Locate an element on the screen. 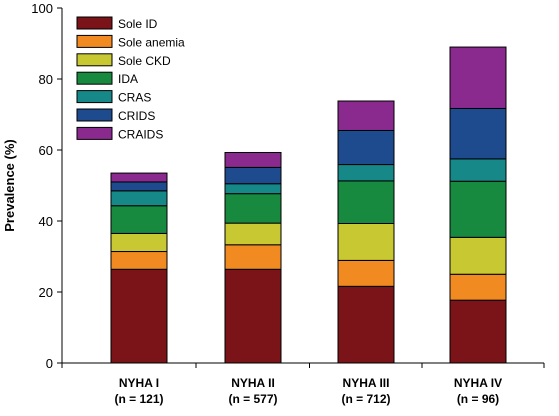  x-category-label: NYHA II is located at coordinates (253, 383).